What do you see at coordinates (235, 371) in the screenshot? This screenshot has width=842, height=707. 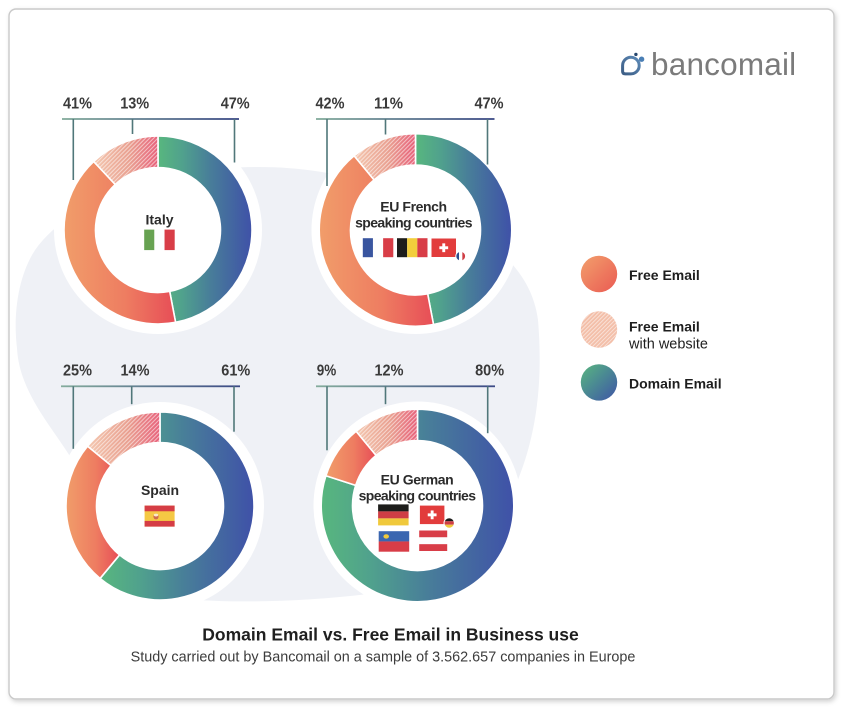 I see `svg-text: 61%` at bounding box center [235, 371].